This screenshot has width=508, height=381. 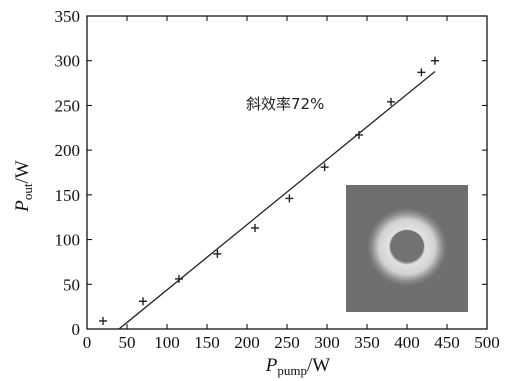 What do you see at coordinates (68, 16) in the screenshot?
I see `y-tick-label: 350` at bounding box center [68, 16].